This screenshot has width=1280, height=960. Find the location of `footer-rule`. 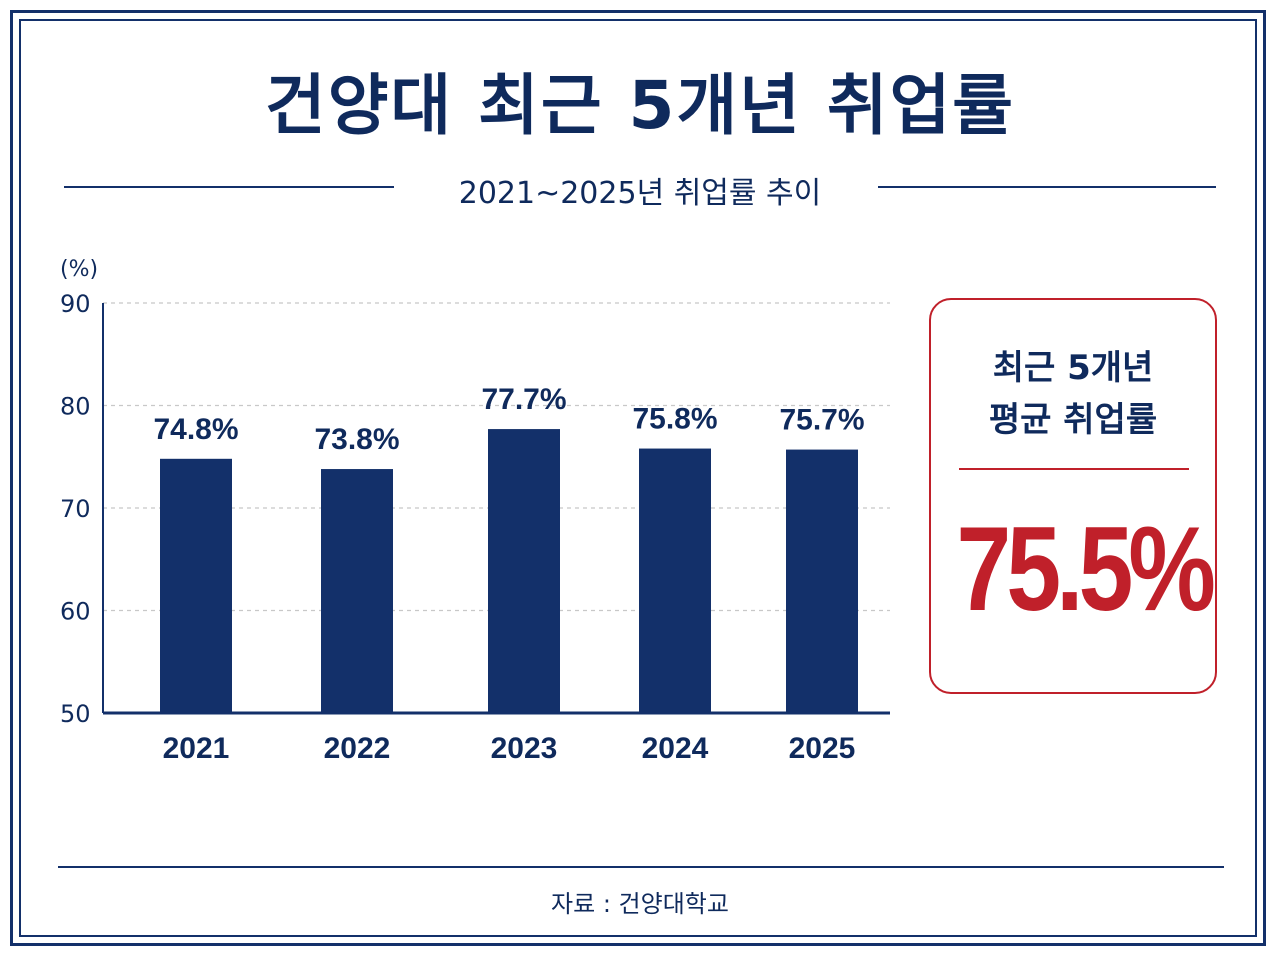

footer-rule is located at coordinates (641, 867).